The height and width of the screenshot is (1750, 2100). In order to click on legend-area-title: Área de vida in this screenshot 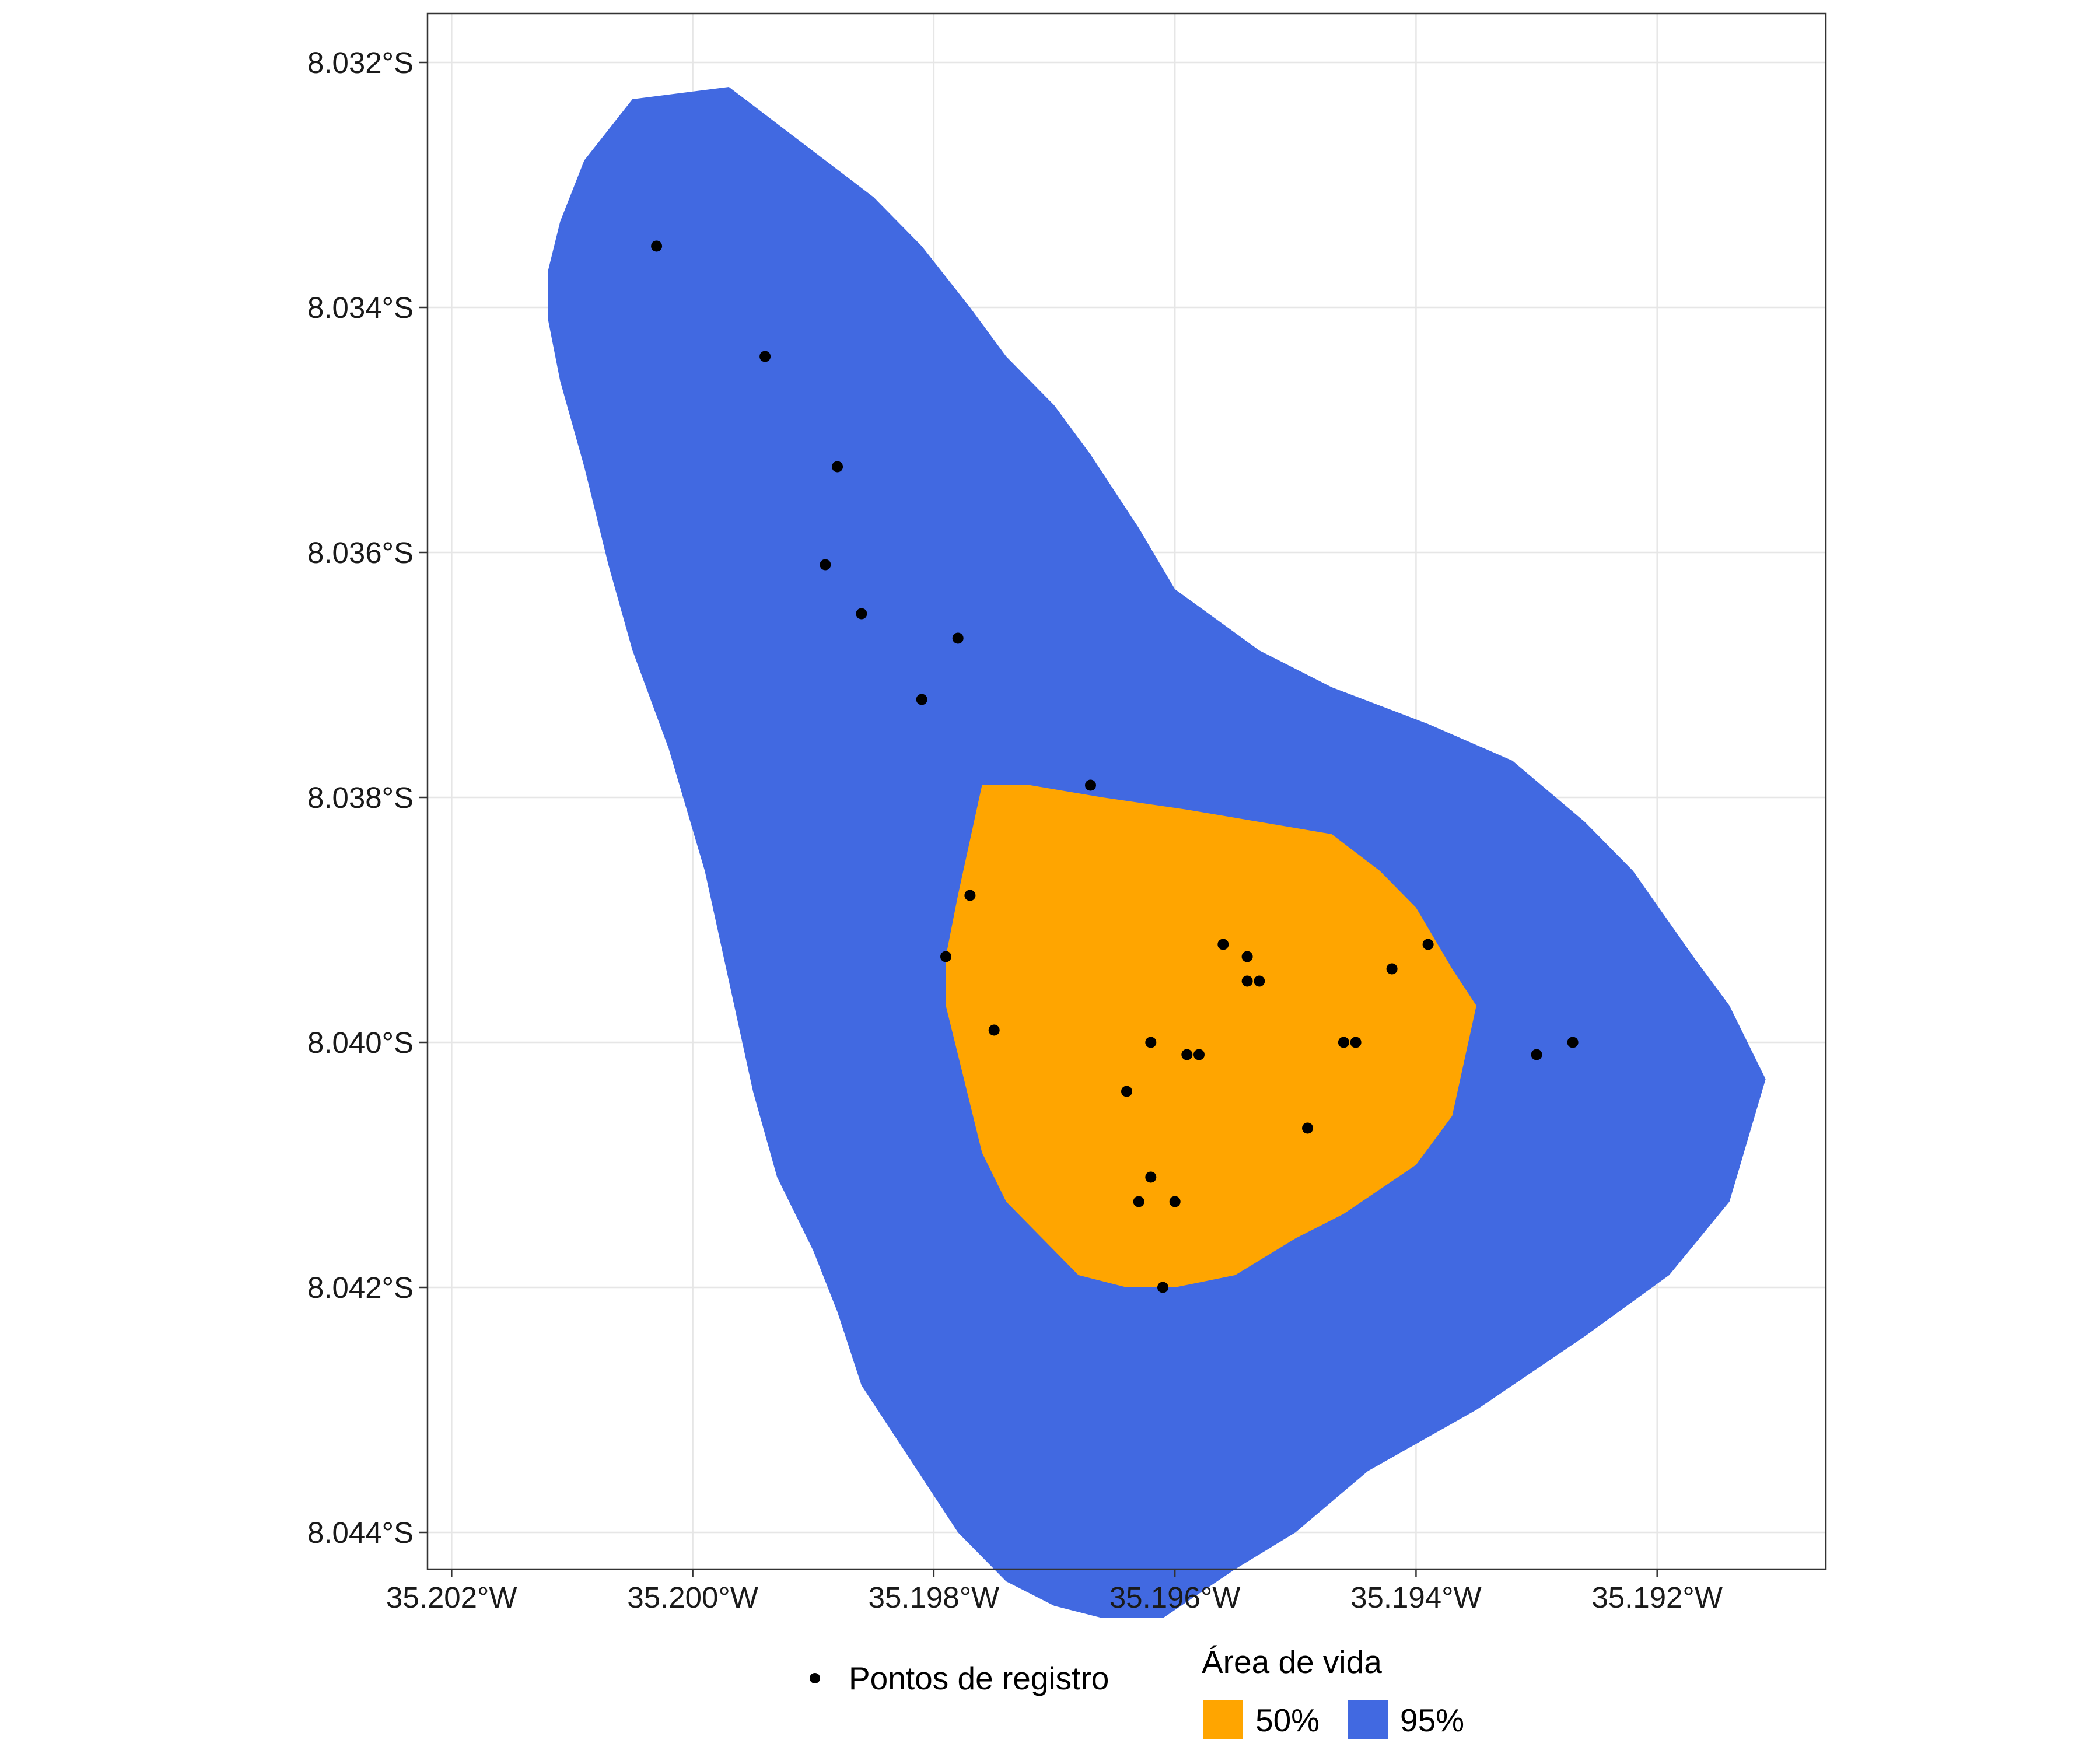, I will do `click(1292, 1662)`.